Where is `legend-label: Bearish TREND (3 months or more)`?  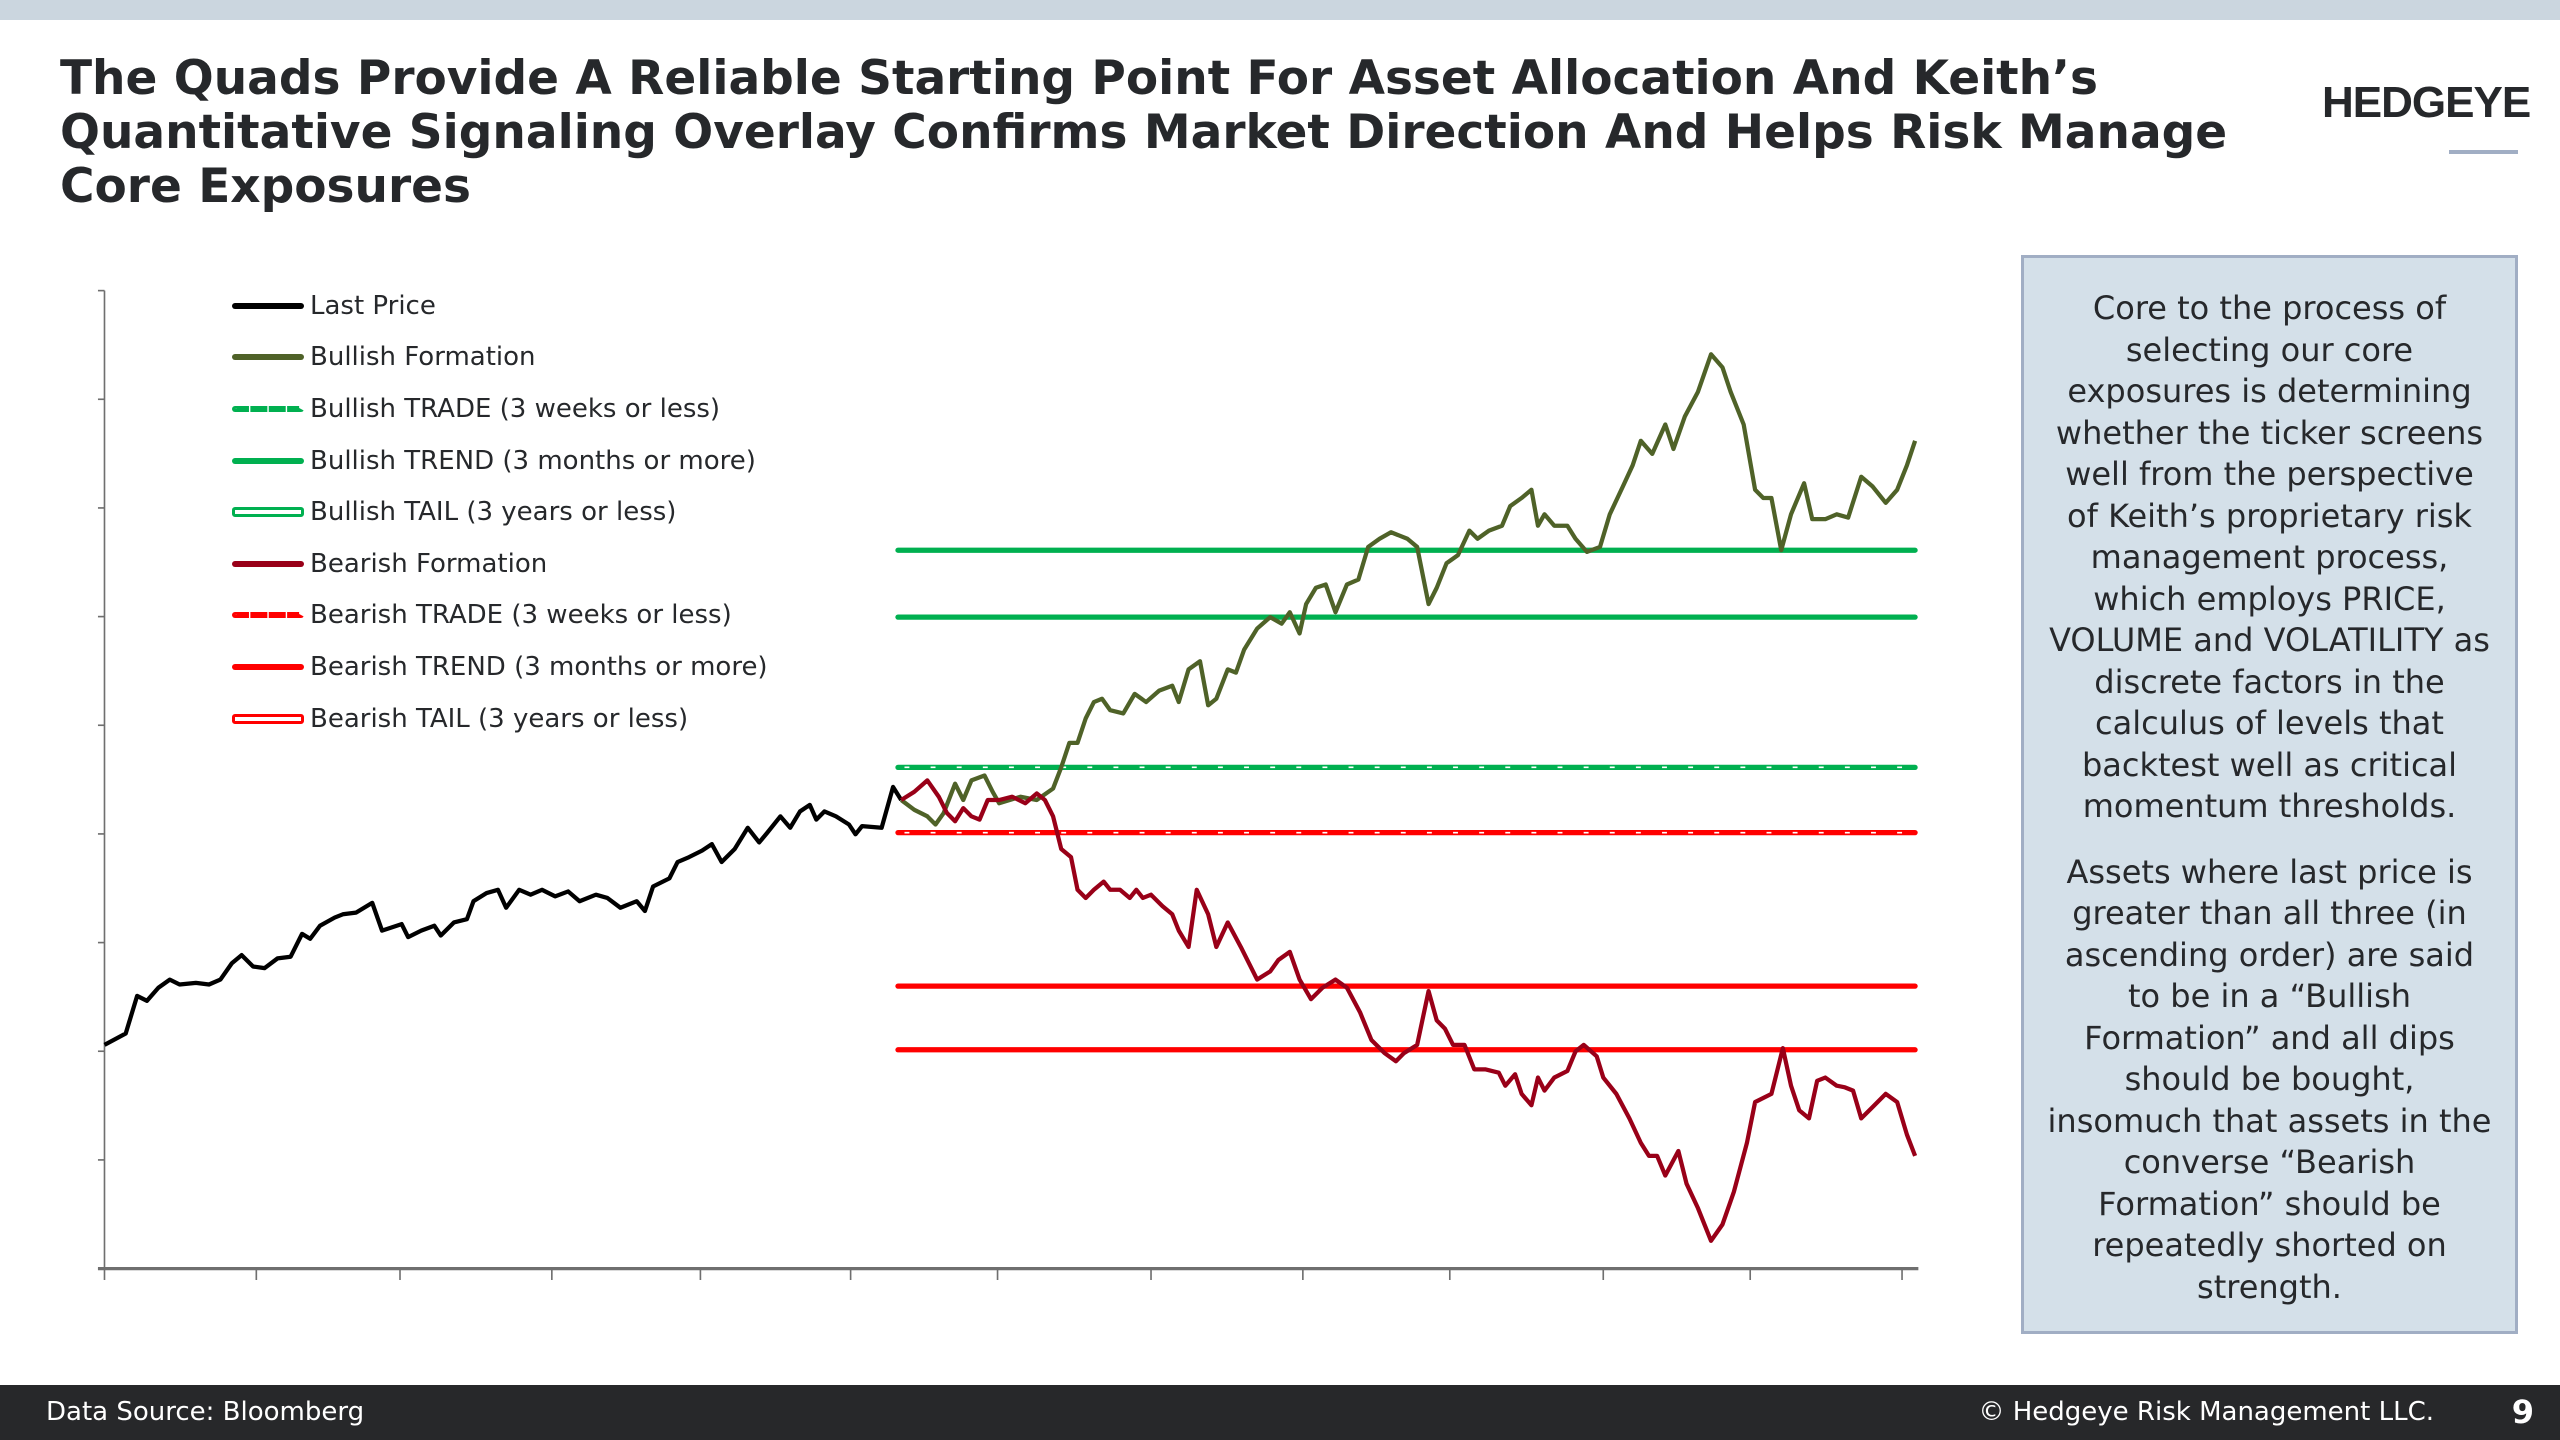
legend-label: Bearish TREND (3 months or more) is located at coordinates (539, 666).